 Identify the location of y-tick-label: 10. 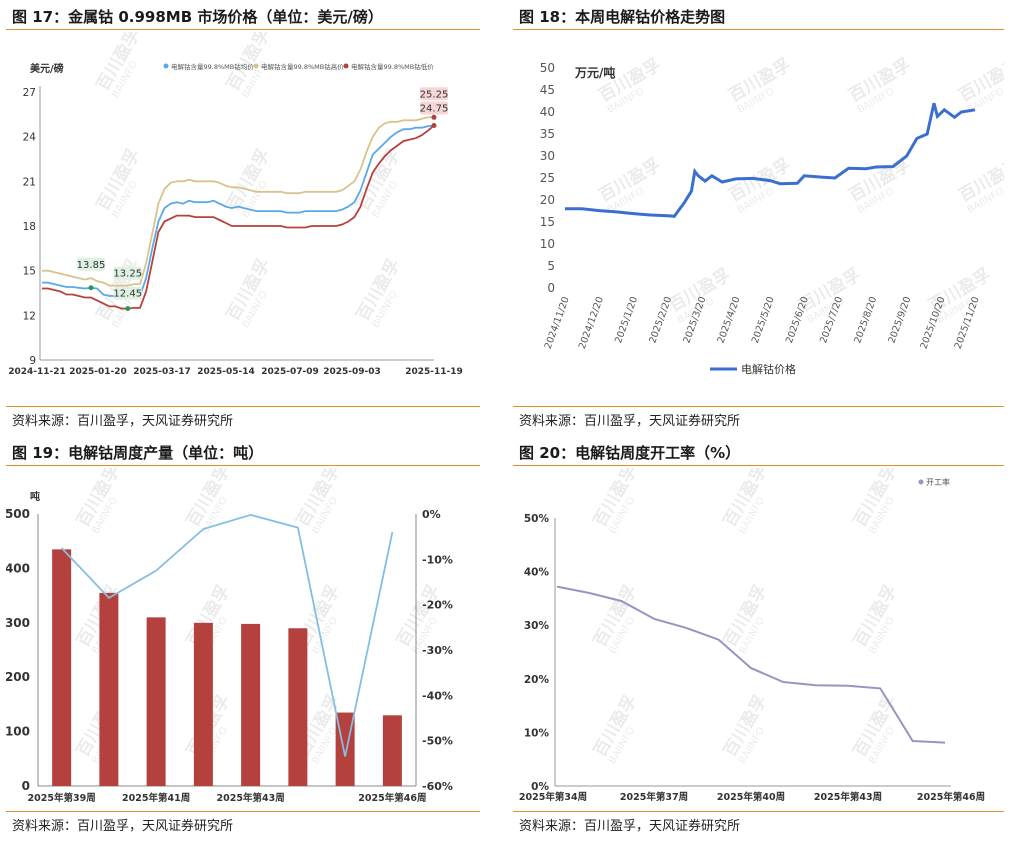
(547, 244).